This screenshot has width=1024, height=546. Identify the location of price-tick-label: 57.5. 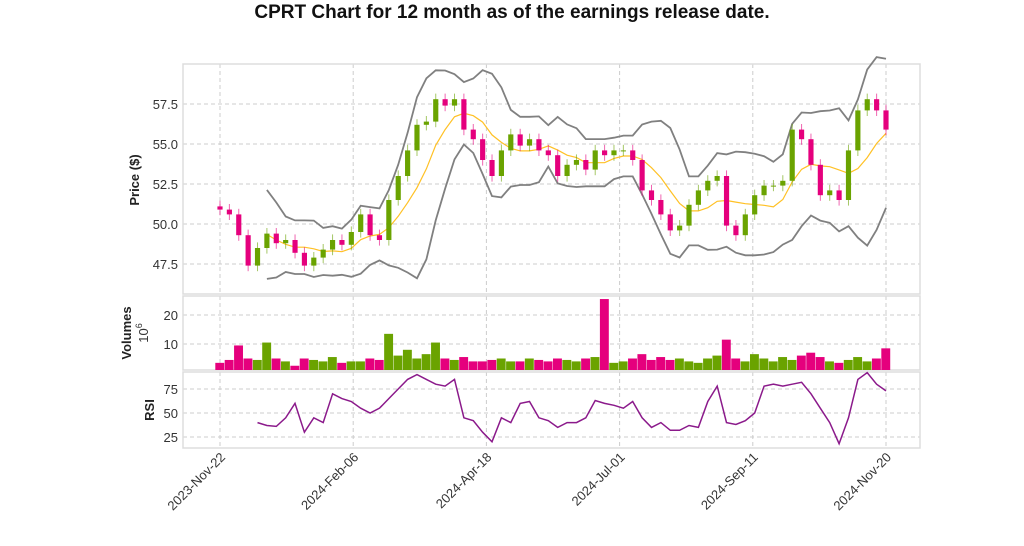
(165, 104).